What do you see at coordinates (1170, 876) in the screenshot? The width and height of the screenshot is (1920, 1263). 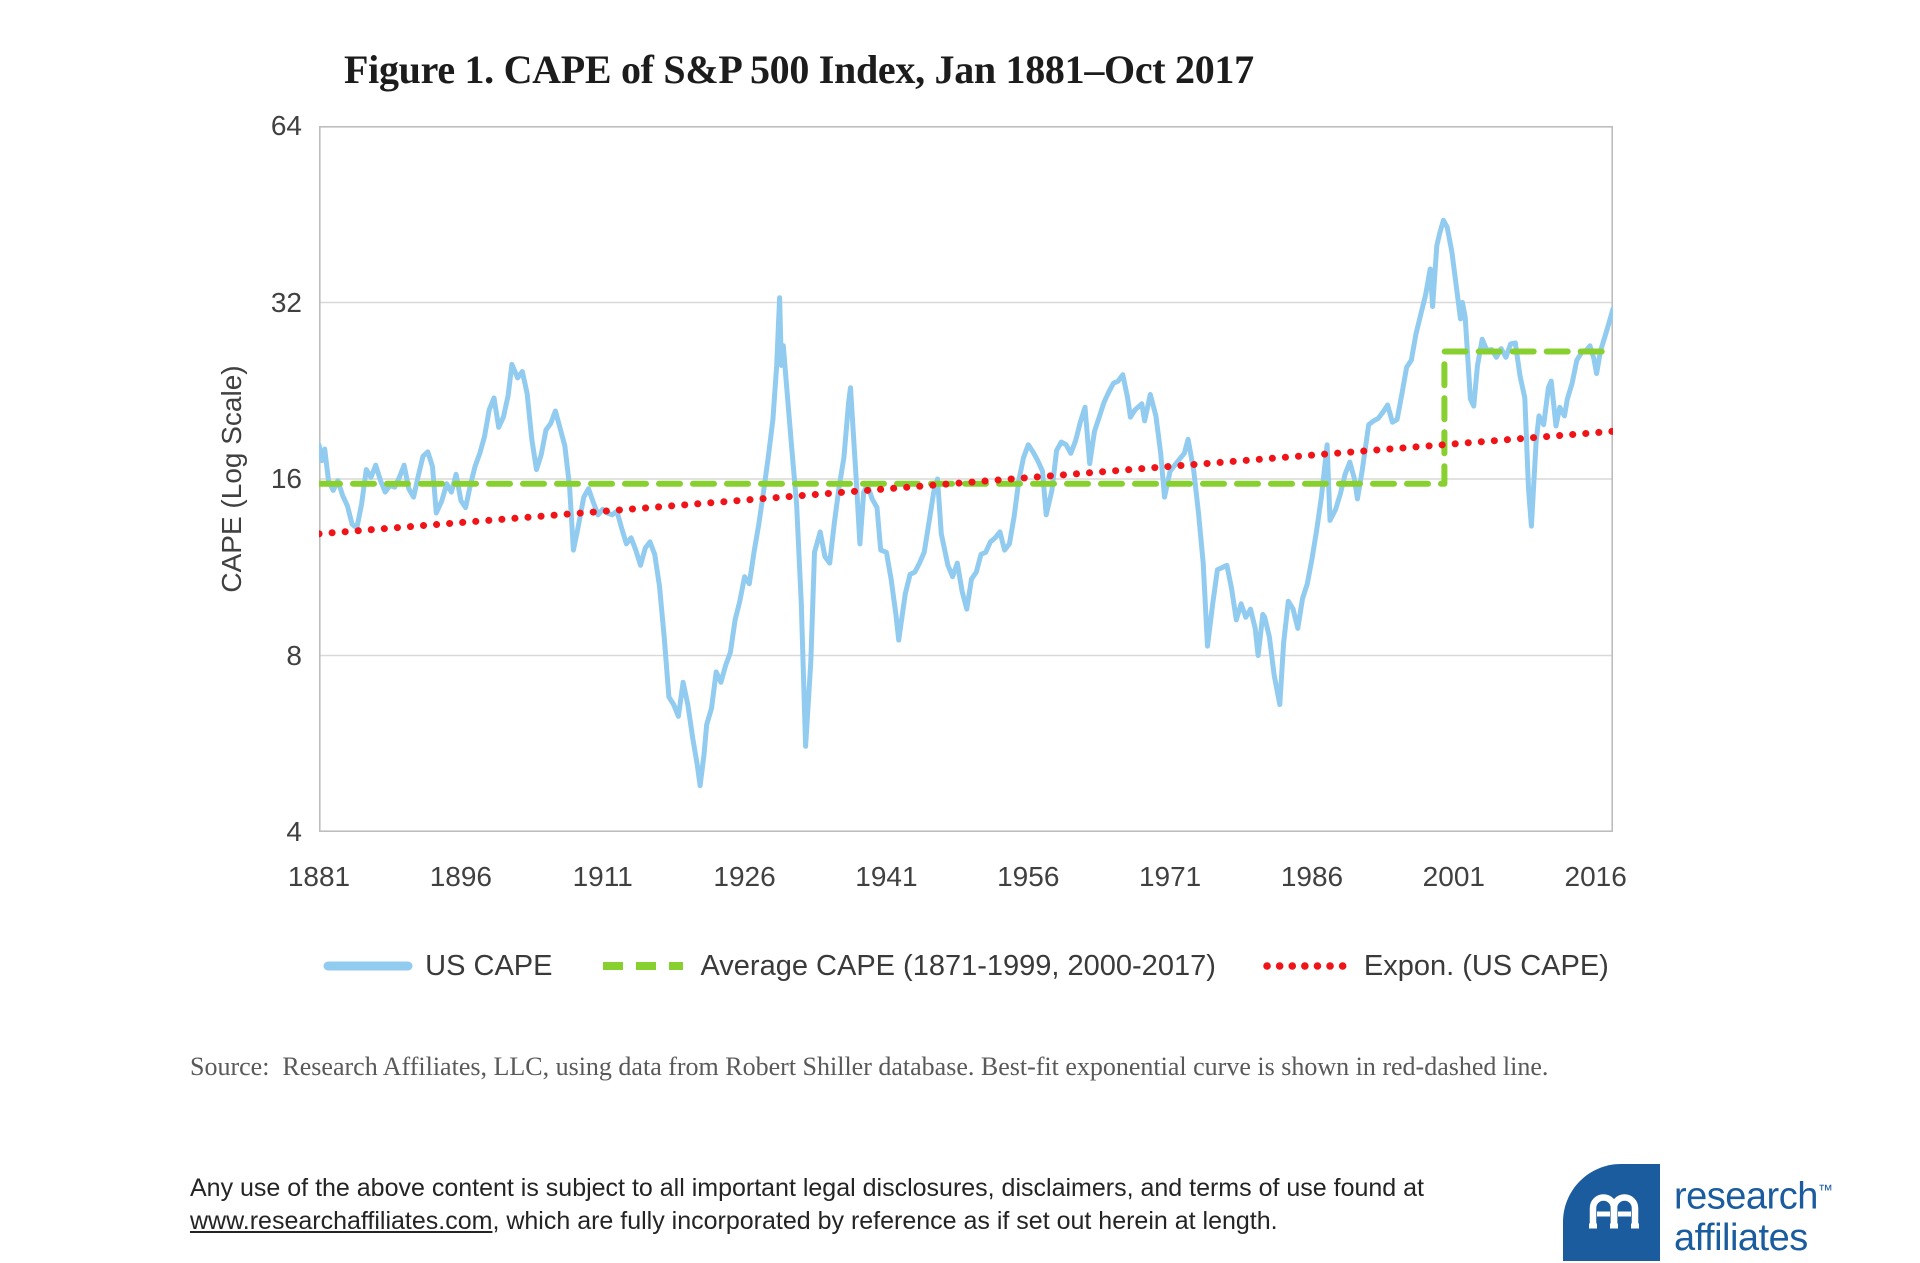 I see `x-tick-label-1971: 1971` at bounding box center [1170, 876].